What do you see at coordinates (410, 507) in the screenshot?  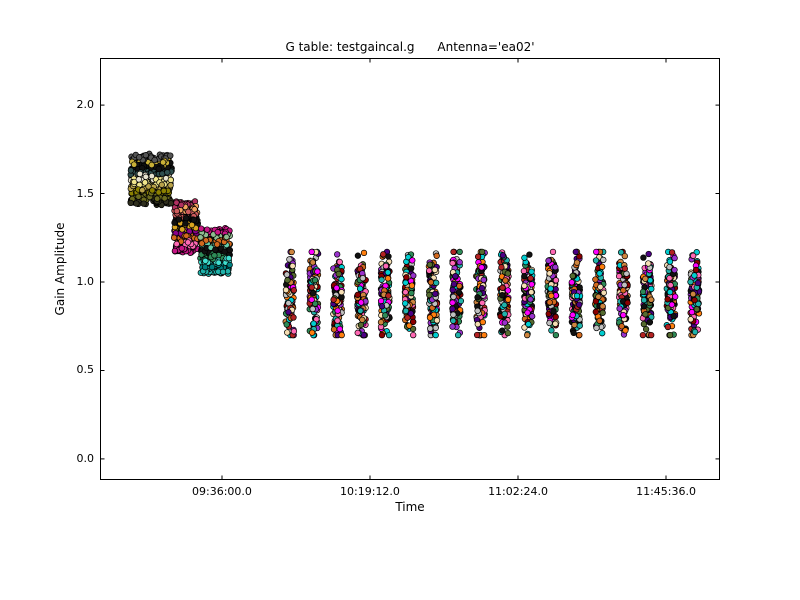 I see `x-axis-label: Time` at bounding box center [410, 507].